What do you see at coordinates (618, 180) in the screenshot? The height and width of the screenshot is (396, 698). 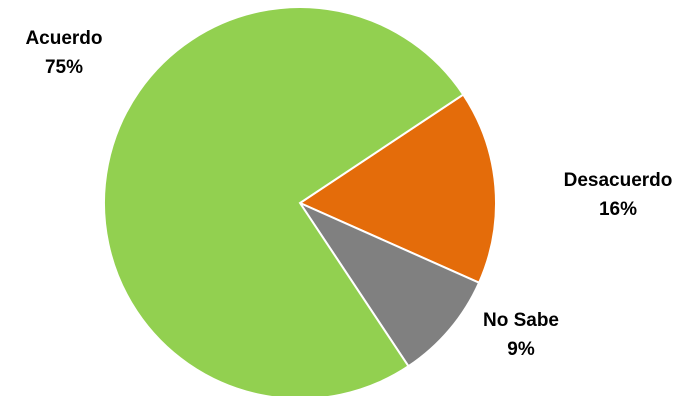 I see `data-label-desacuerdo-name: Desacuerdo` at bounding box center [618, 180].